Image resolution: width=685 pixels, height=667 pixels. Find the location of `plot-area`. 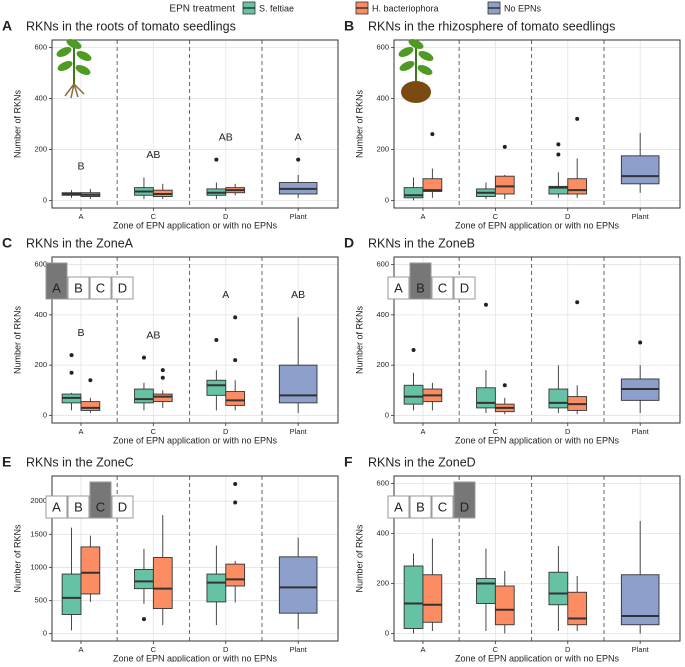

plot-area is located at coordinates (195, 124).